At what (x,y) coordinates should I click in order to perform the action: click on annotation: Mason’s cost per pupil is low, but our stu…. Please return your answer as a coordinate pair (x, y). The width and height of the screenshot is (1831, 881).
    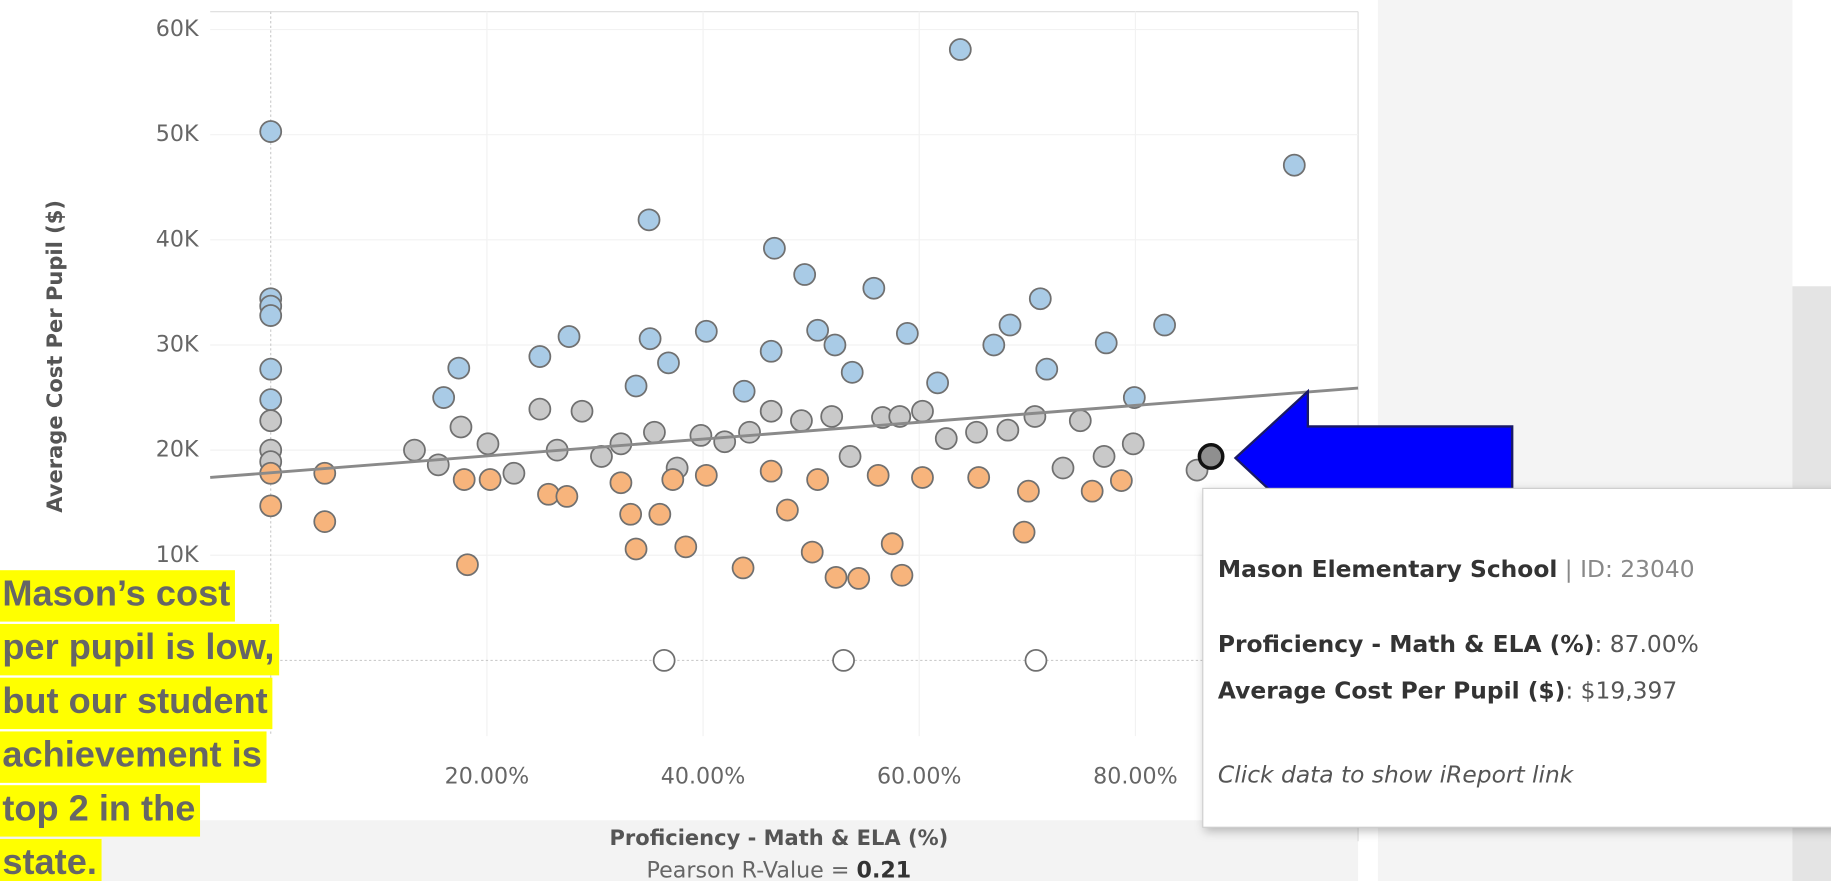
    Looking at the image, I should click on (140, 725).